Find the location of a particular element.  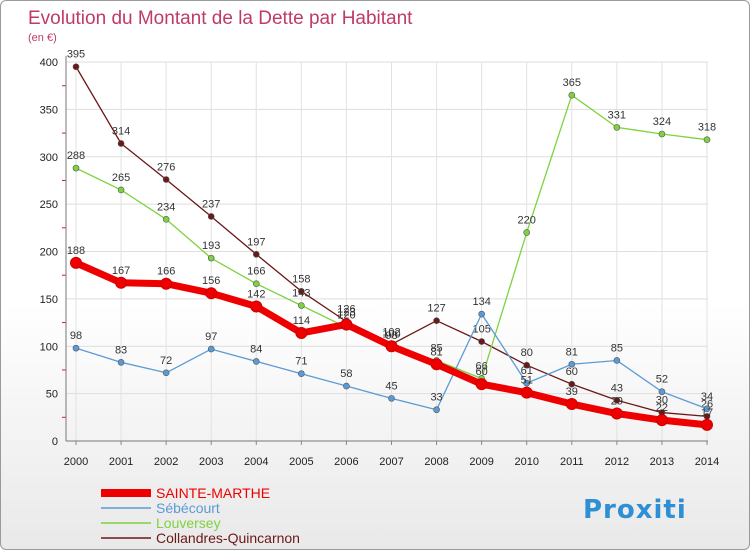

data-label: 314 is located at coordinates (121, 131).